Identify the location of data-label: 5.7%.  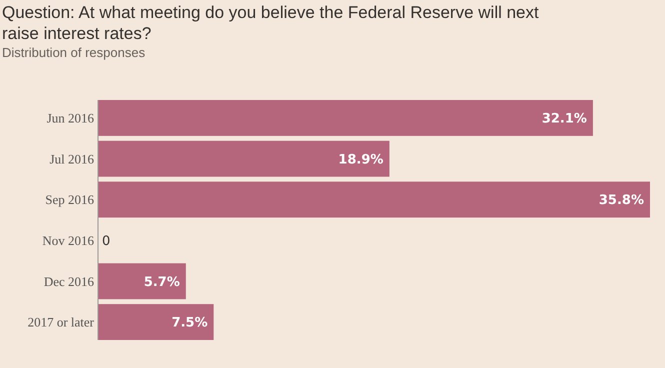
(162, 282).